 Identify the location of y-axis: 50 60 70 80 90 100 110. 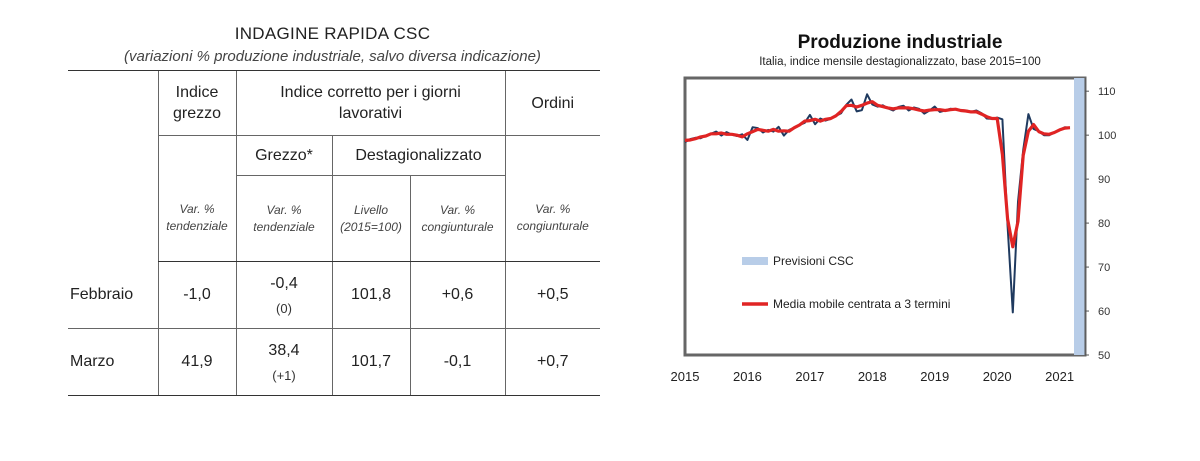
(1100, 224).